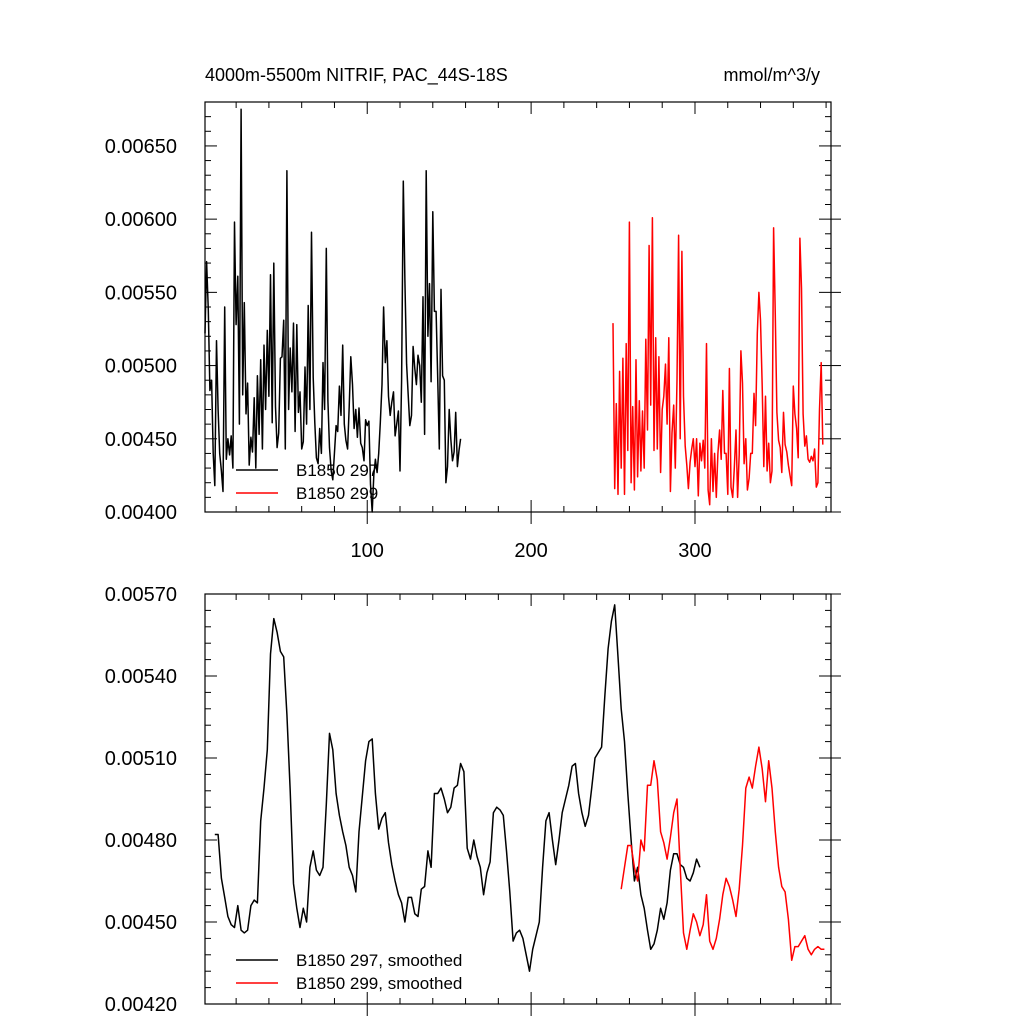  I want to click on bottom-y-tick-label: 0.00420, so click(141, 1005).